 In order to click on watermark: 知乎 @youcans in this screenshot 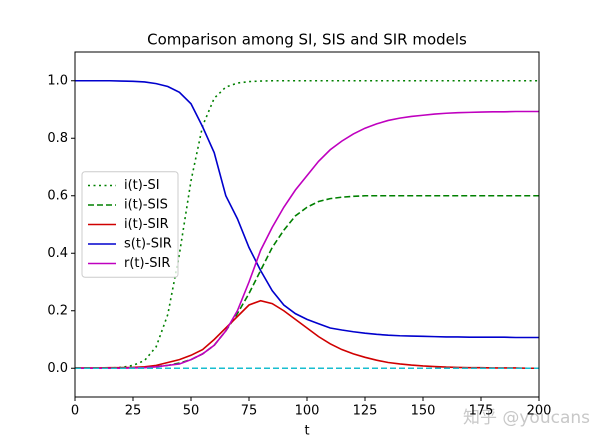, I will do `click(526, 418)`.